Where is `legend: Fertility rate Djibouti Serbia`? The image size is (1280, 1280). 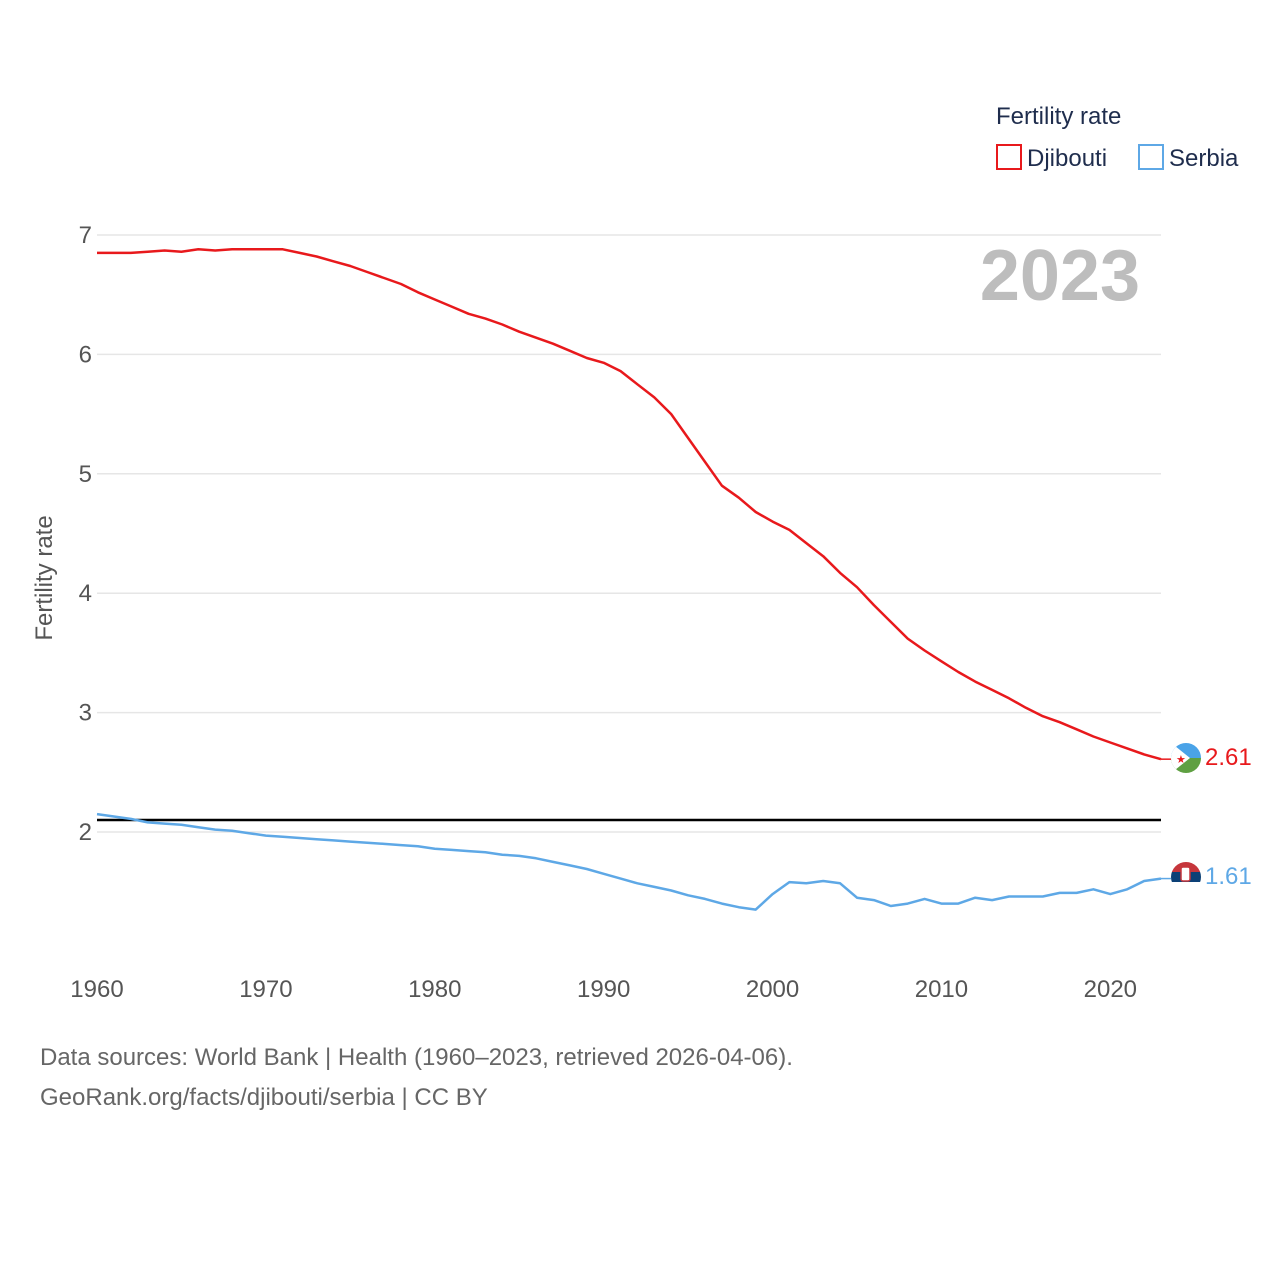 legend: Fertility rate Djibouti Serbia is located at coordinates (1117, 137).